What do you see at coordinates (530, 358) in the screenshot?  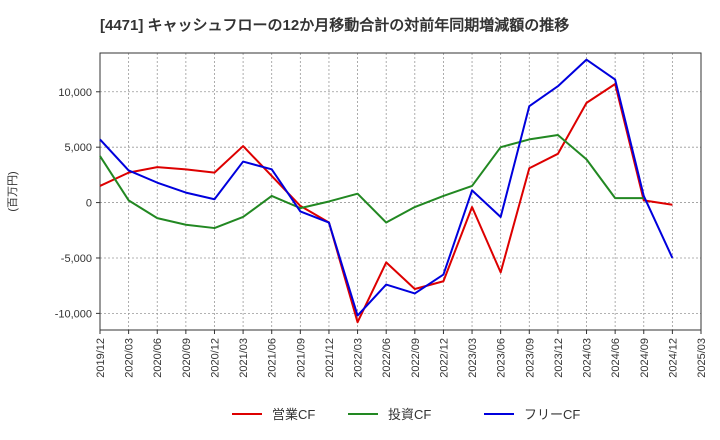 I see `x-tick-label: 2023/09` at bounding box center [530, 358].